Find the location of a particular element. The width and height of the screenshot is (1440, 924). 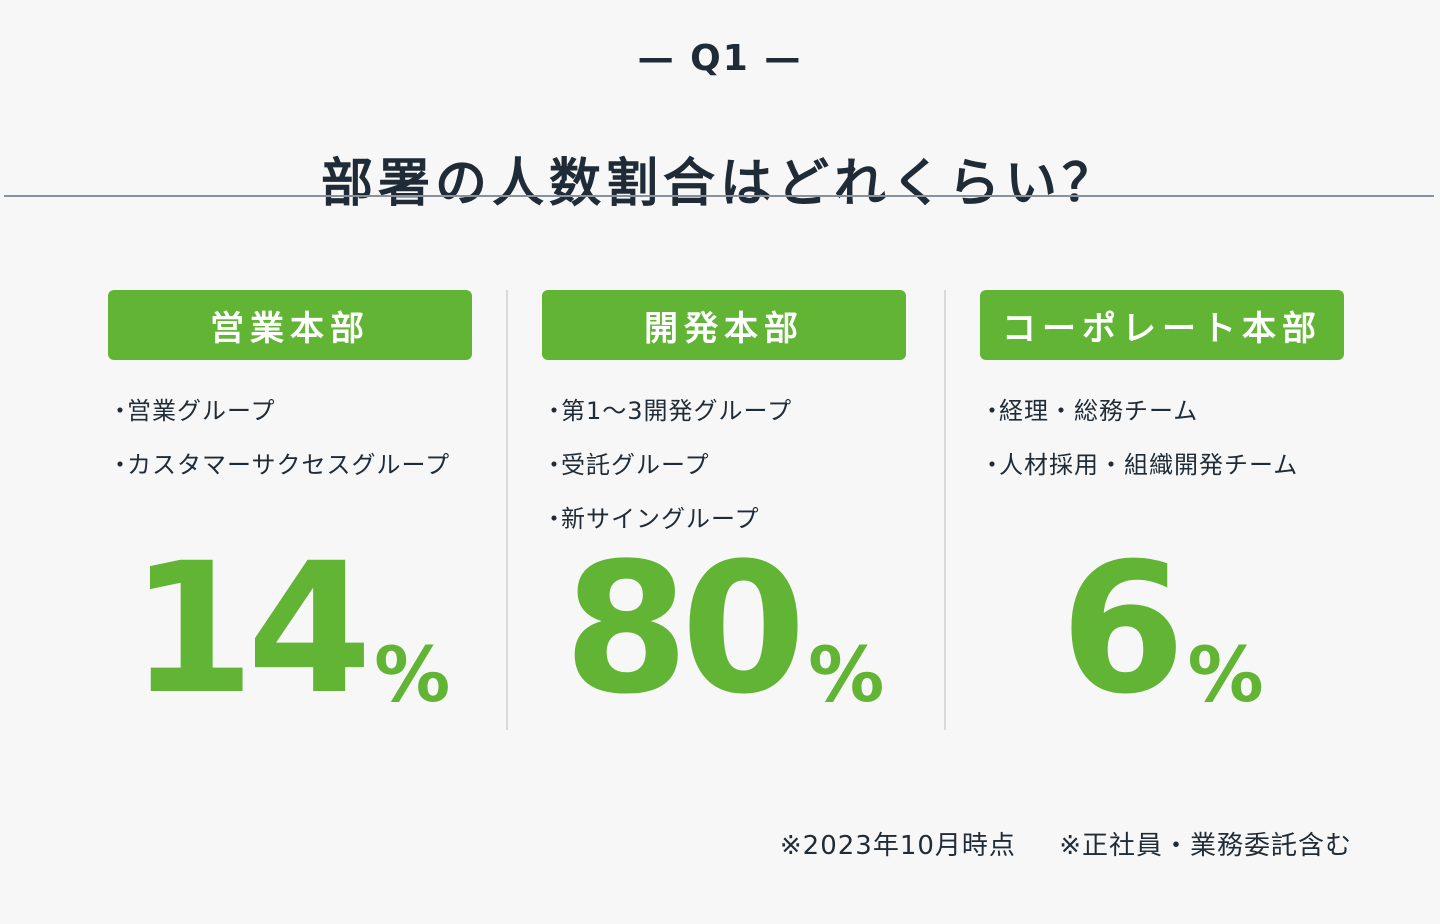

percentage-value: 6 is located at coordinates (1122, 630).